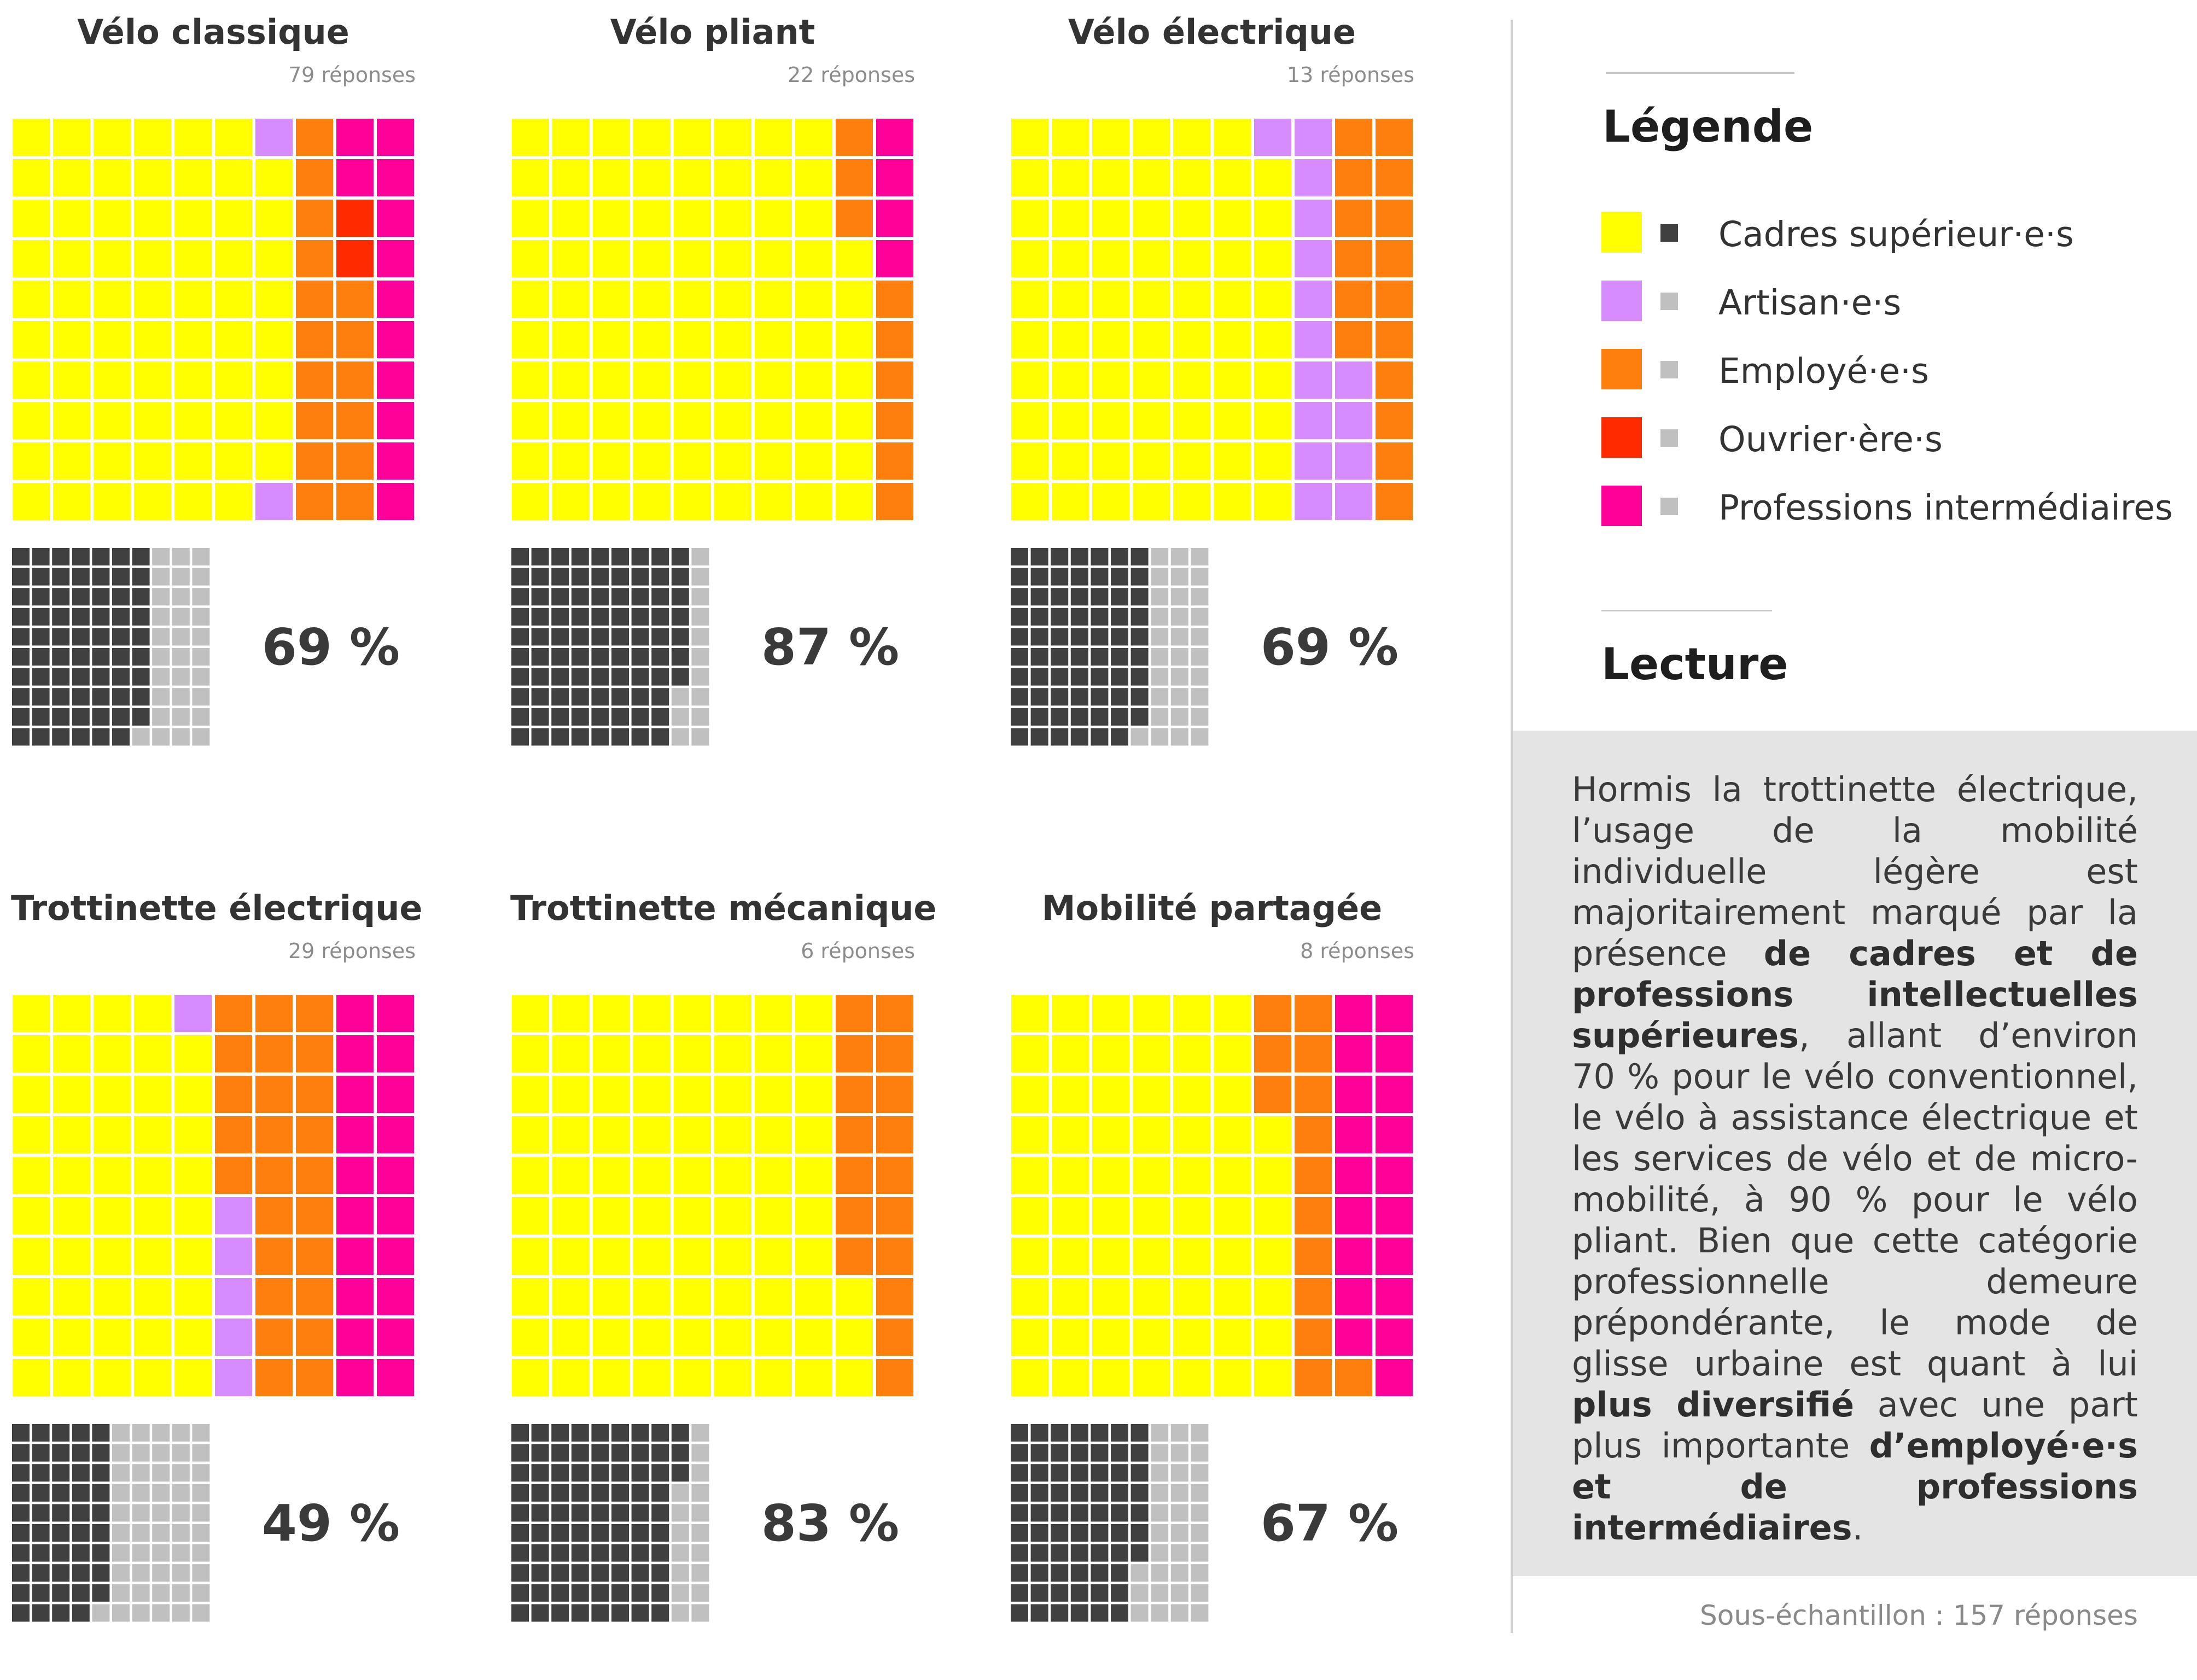  Describe the element at coordinates (610, 647) in the screenshot. I see `cadres-share-waffle` at that location.